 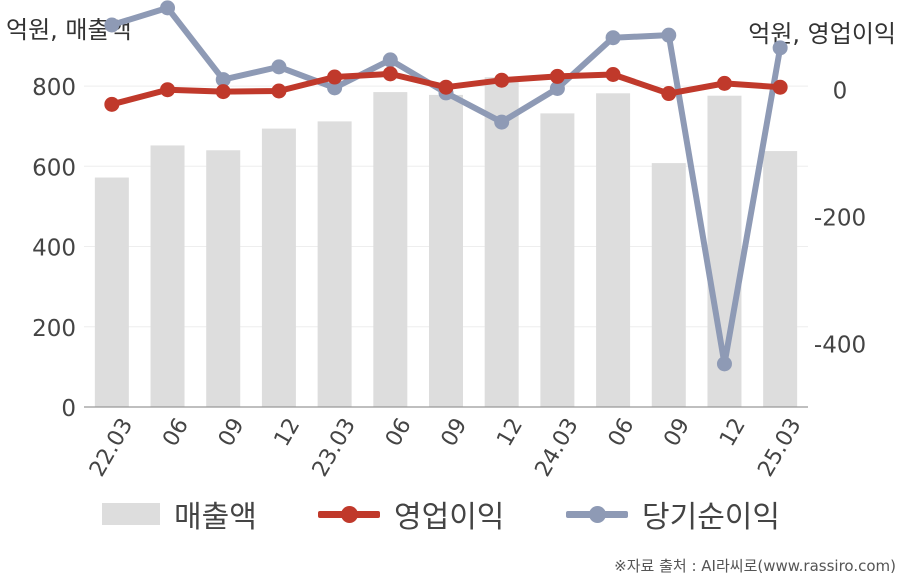 What do you see at coordinates (54, 249) in the screenshot?
I see `left-axis-tick-label: 400` at bounding box center [54, 249].